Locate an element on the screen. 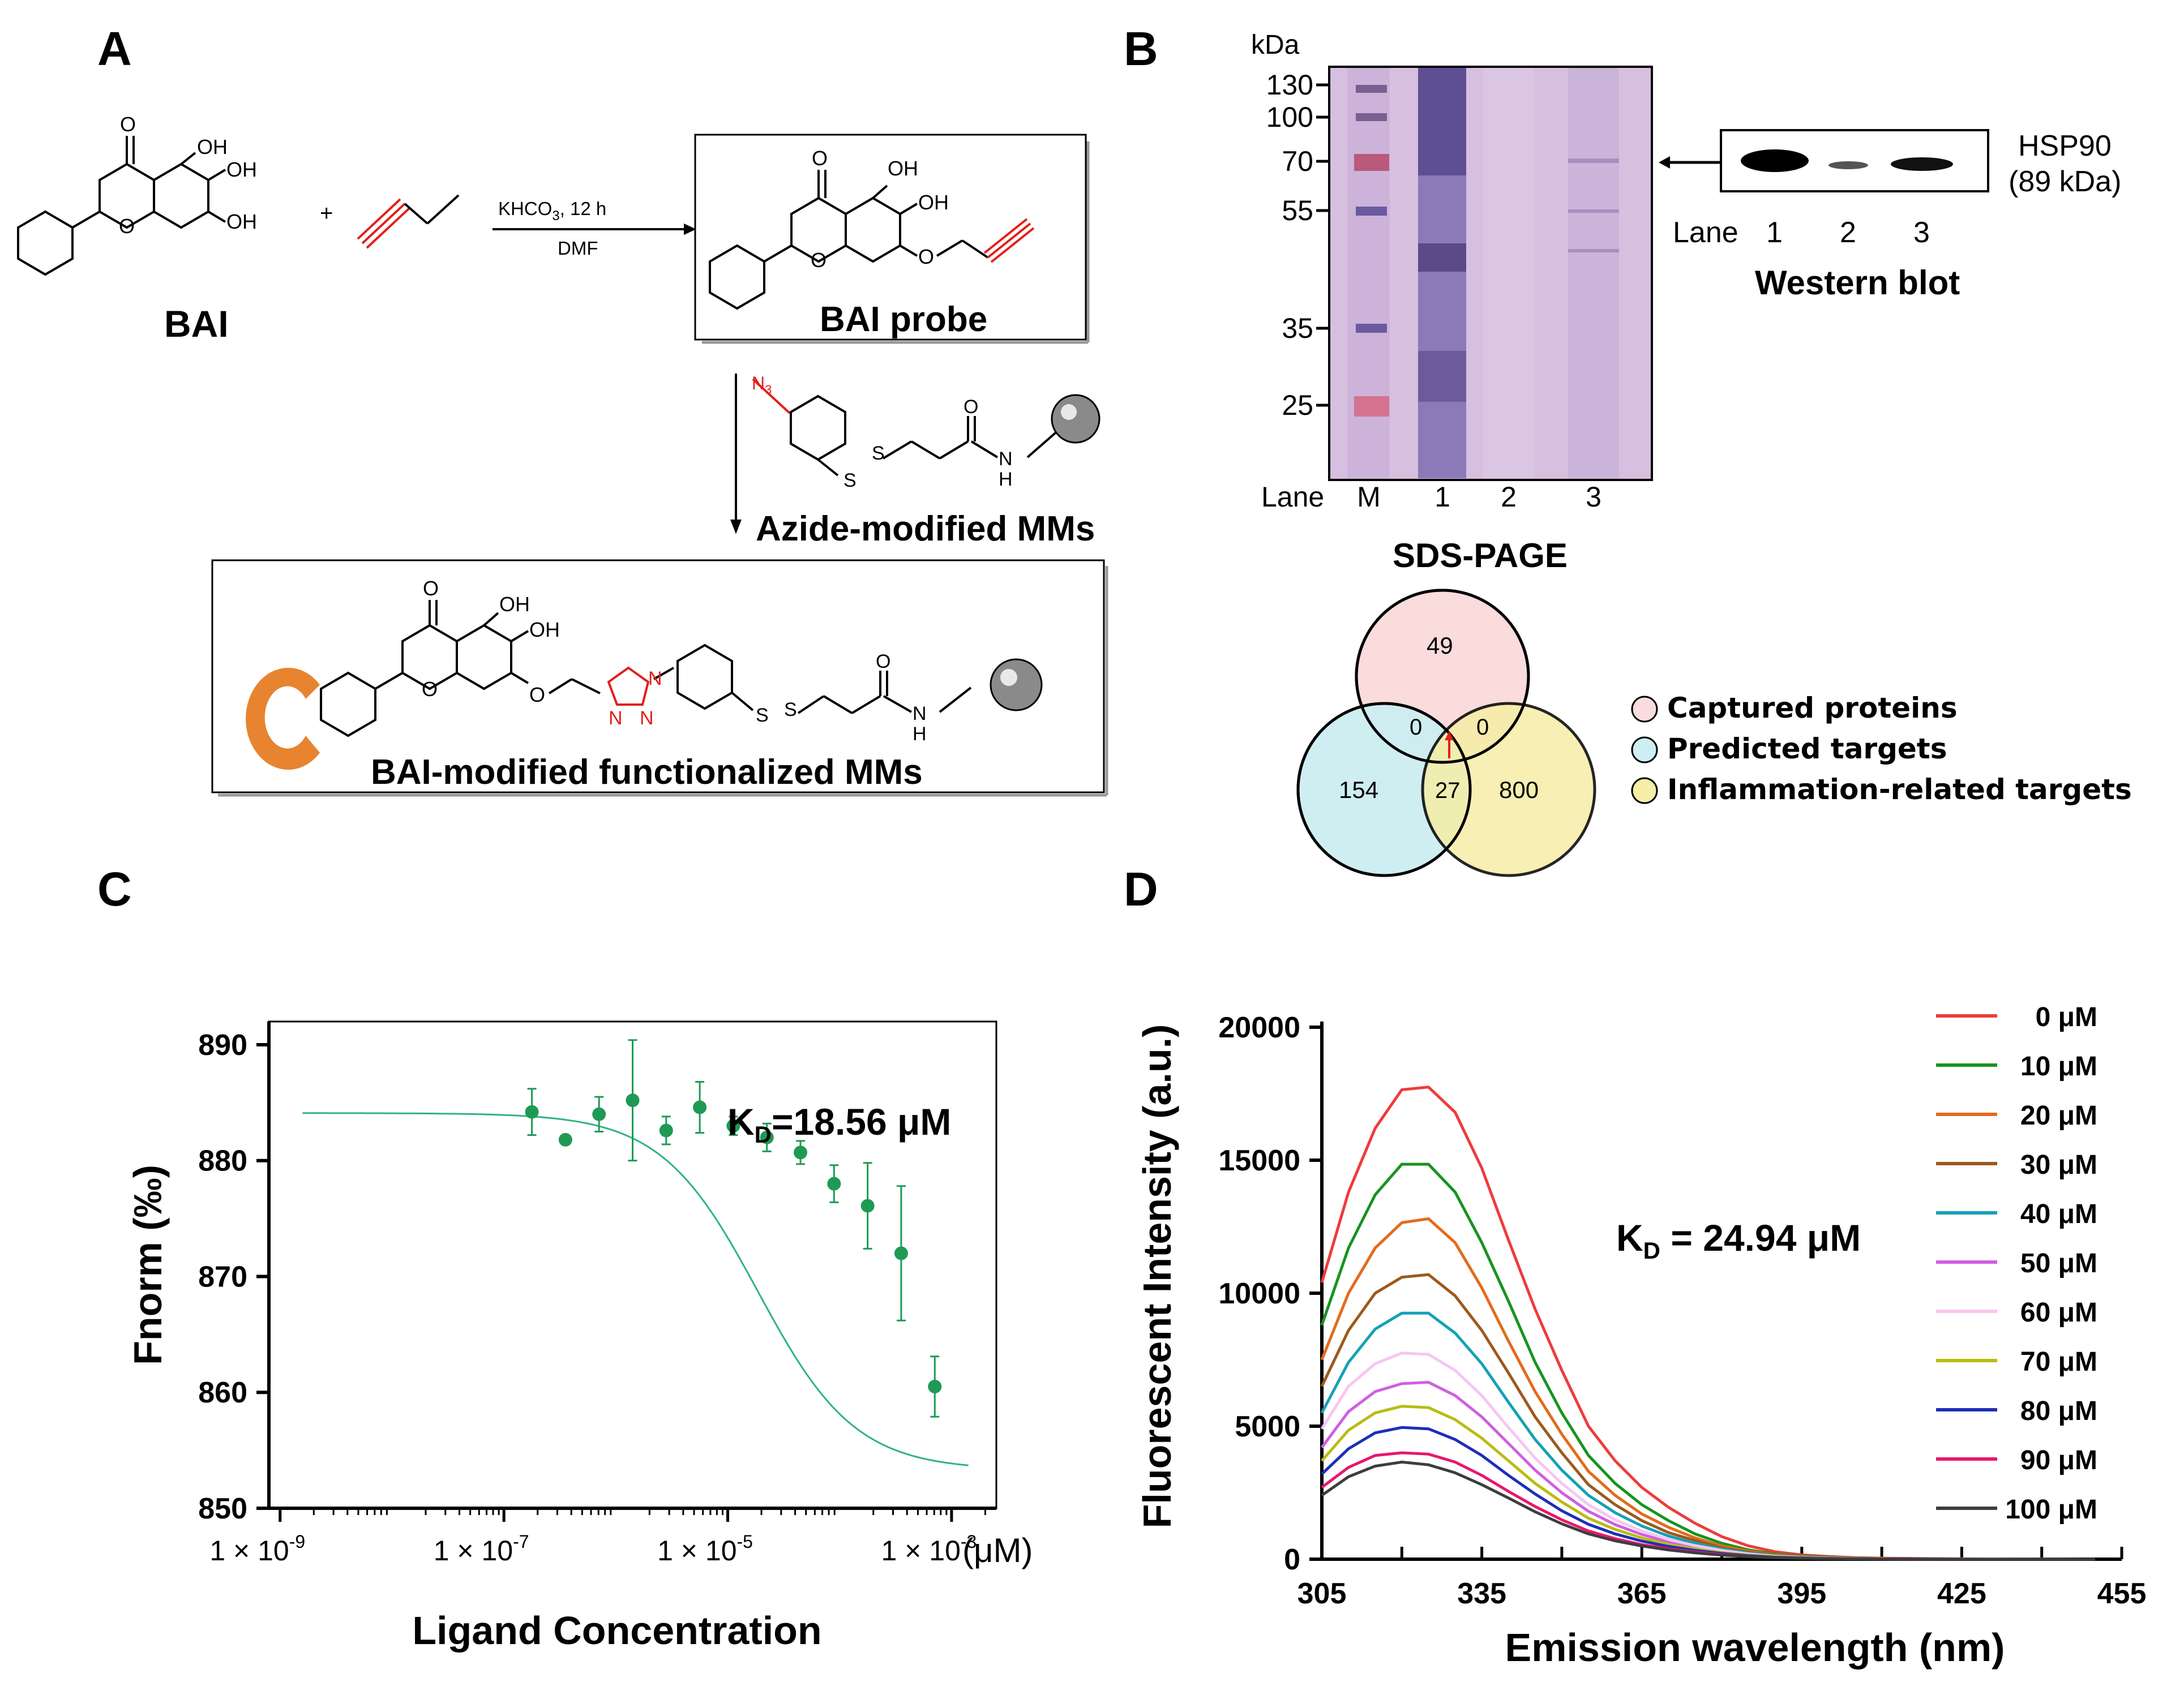  d-legend-label: 100 μM is located at coordinates (2051, 1510).